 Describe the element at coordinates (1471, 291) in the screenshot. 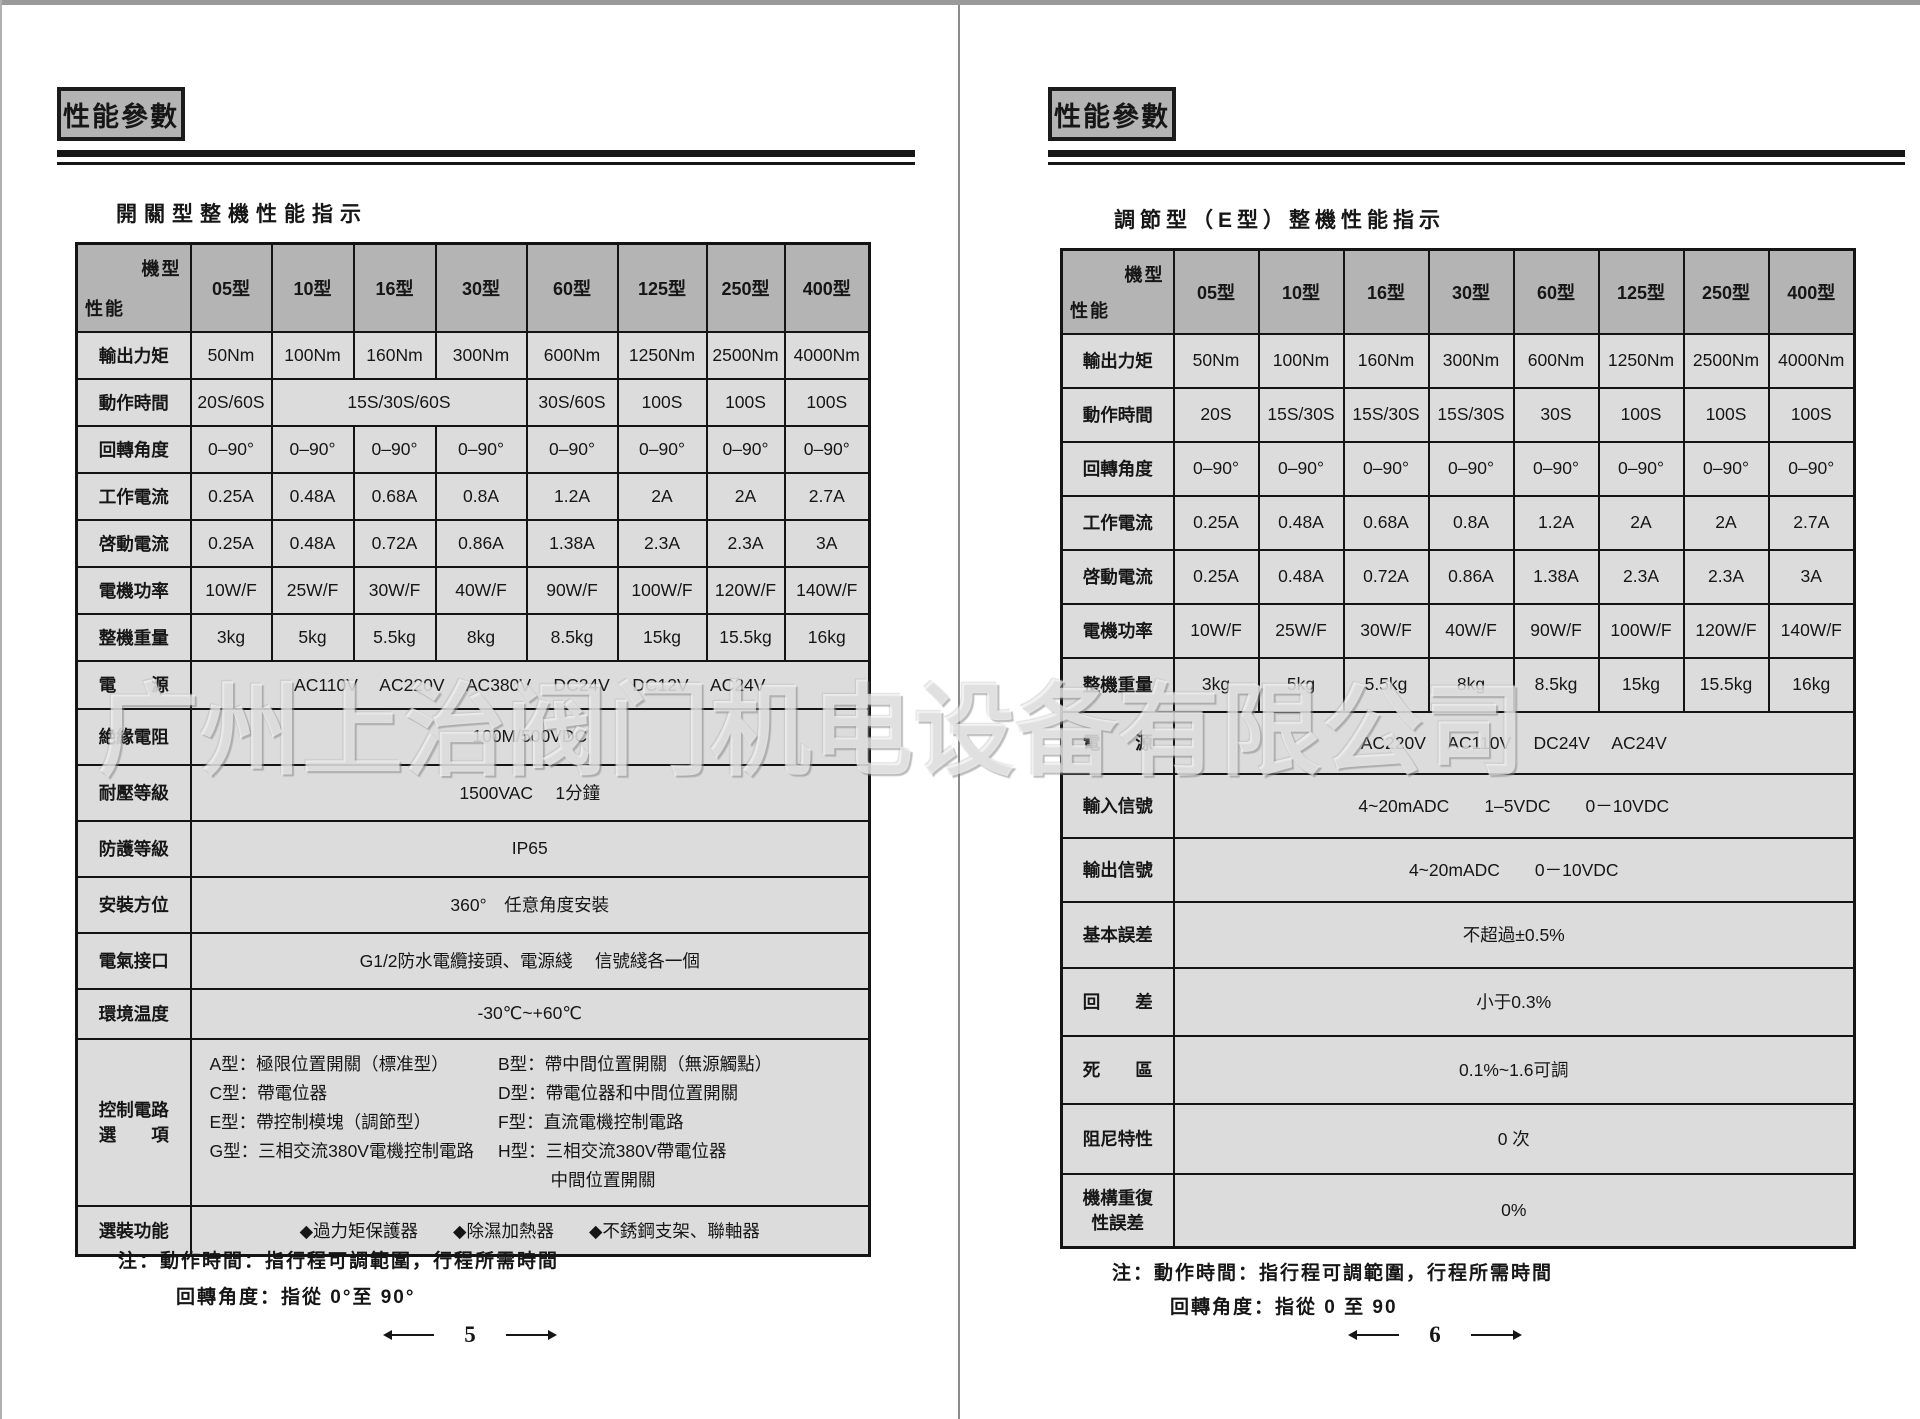

I see `column-header: 30型` at that location.